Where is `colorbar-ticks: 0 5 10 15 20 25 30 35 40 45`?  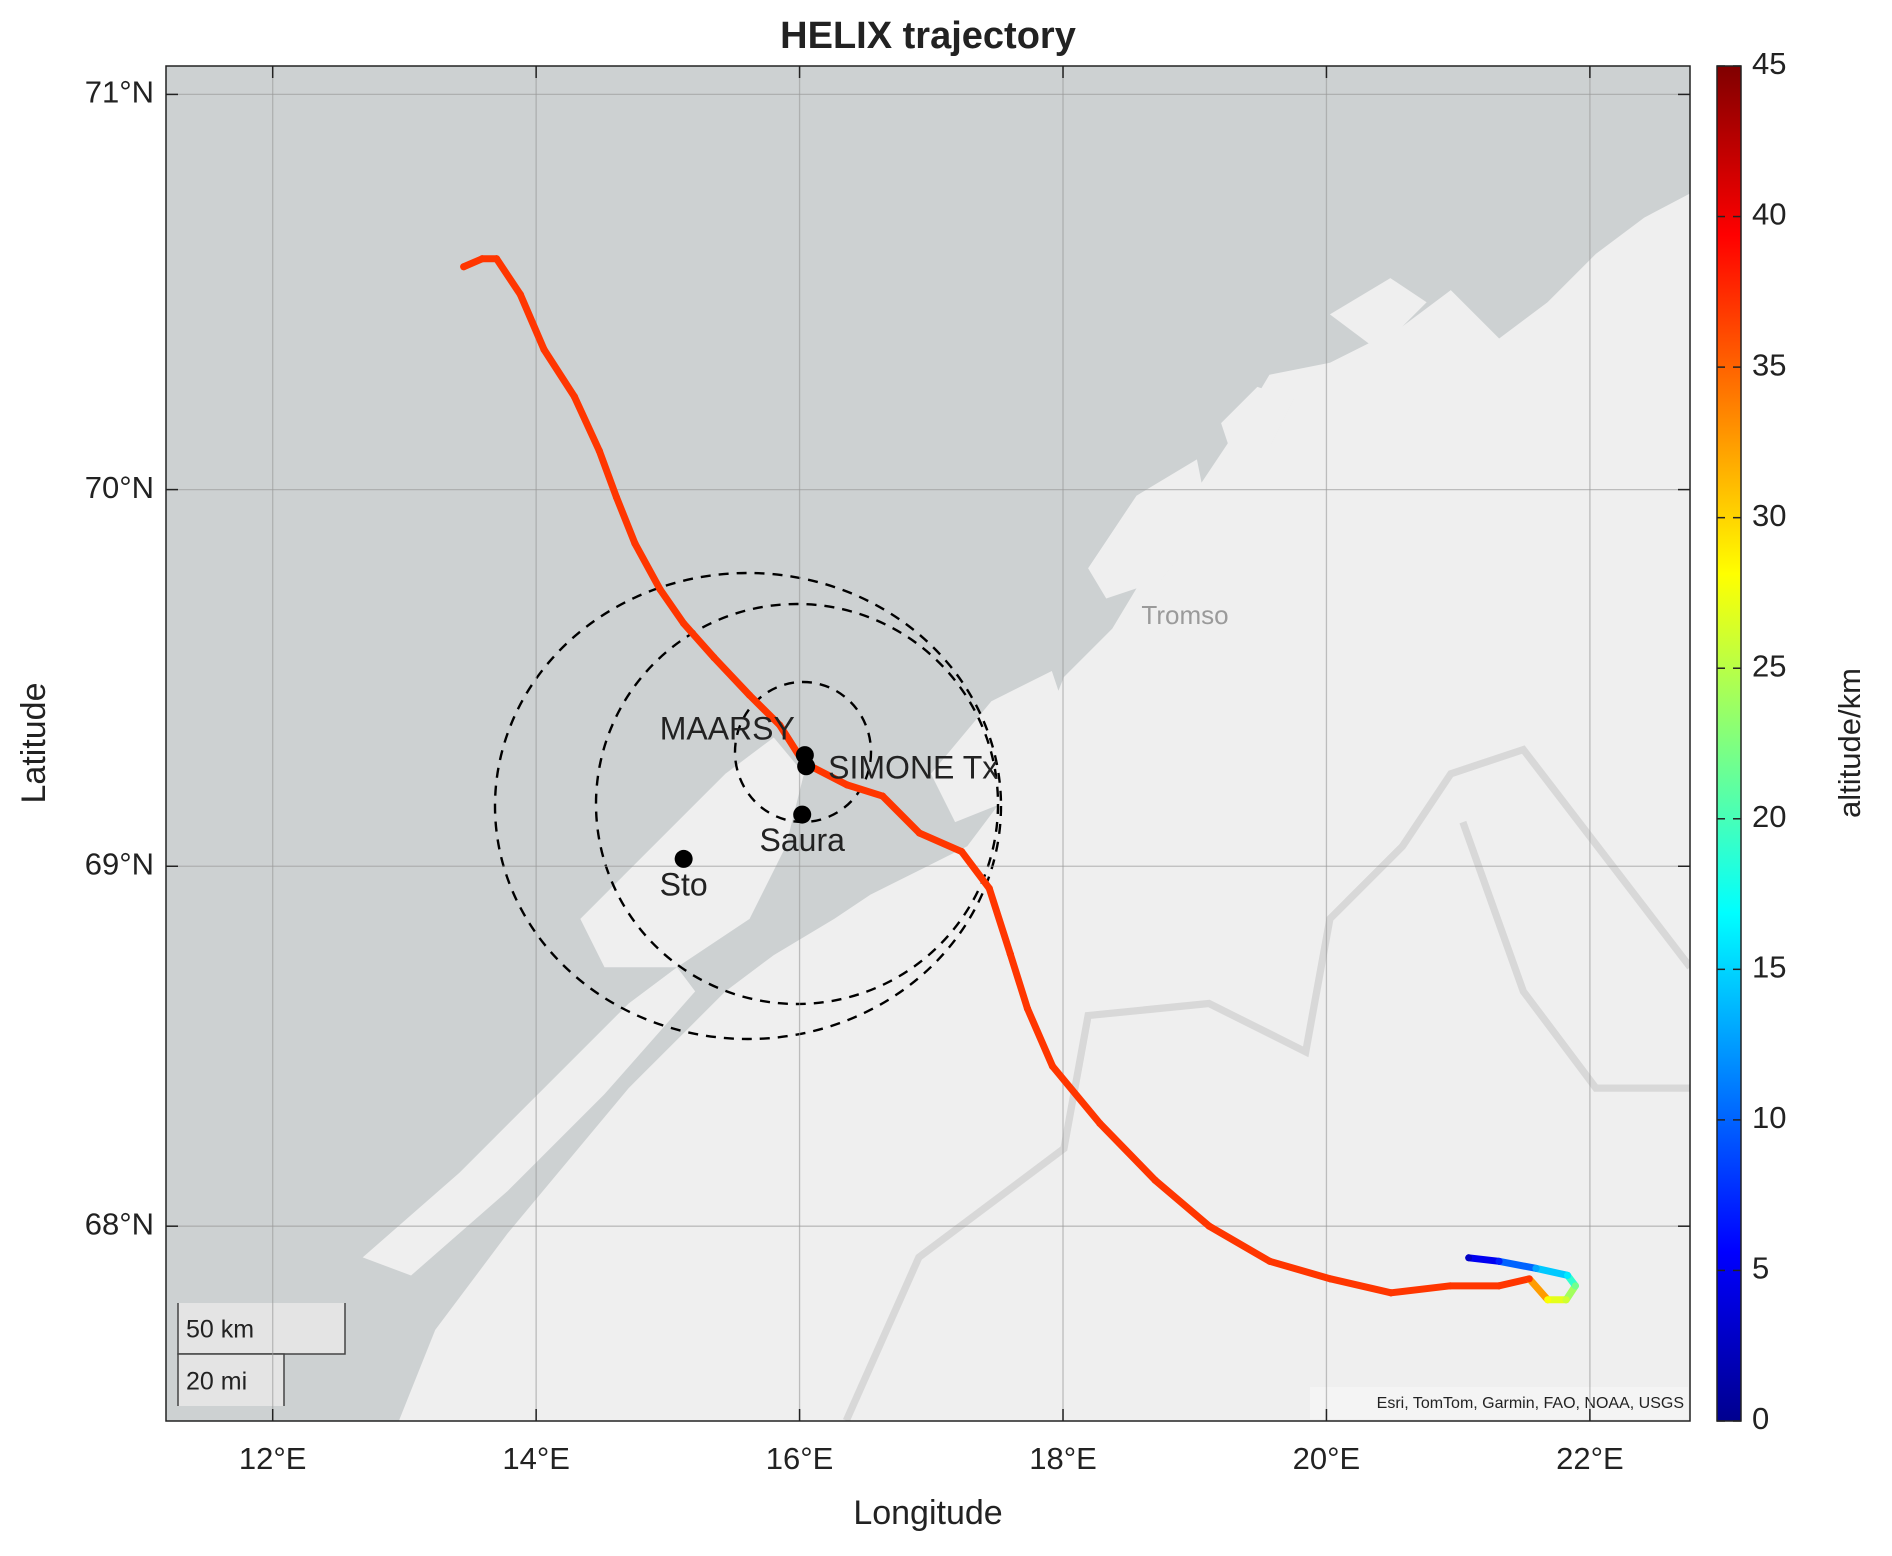
colorbar-ticks: 0 5 10 15 20 25 30 35 40 45 is located at coordinates (1751, 741).